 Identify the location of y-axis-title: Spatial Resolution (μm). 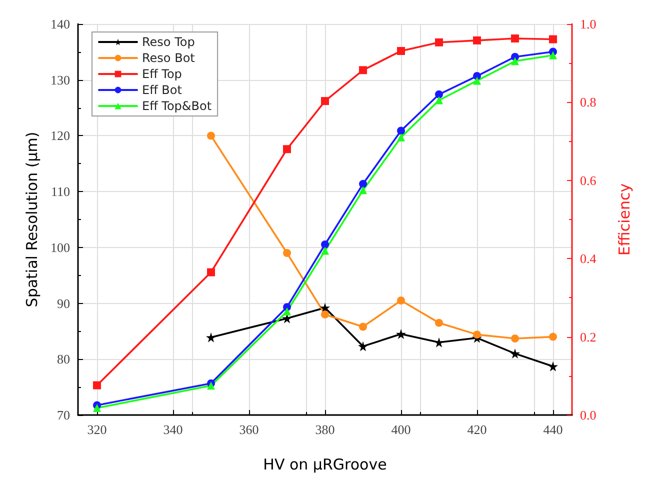
(32, 220).